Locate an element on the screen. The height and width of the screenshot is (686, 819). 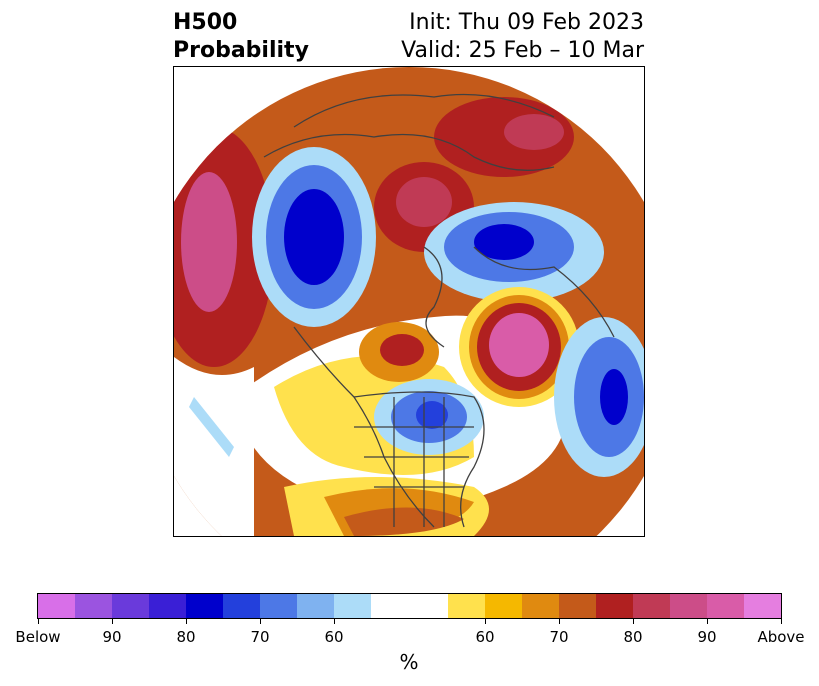
init-date: Init: Thu 09 Feb 2023 is located at coordinates (526, 22).